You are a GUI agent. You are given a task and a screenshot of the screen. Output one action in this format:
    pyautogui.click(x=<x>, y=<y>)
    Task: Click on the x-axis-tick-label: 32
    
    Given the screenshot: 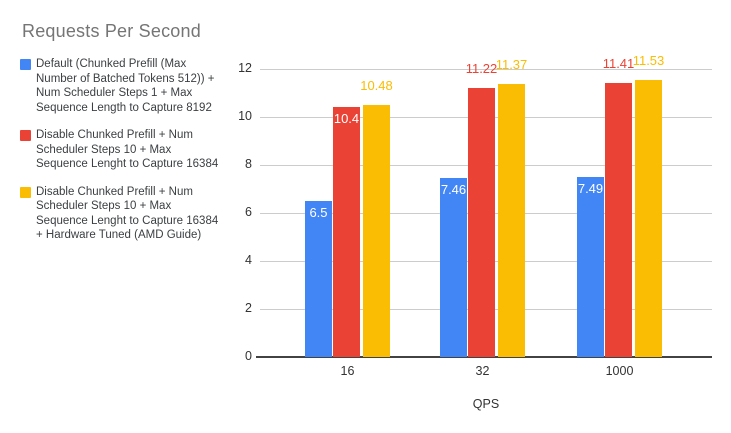 What is the action you would take?
    pyautogui.click(x=482, y=371)
    